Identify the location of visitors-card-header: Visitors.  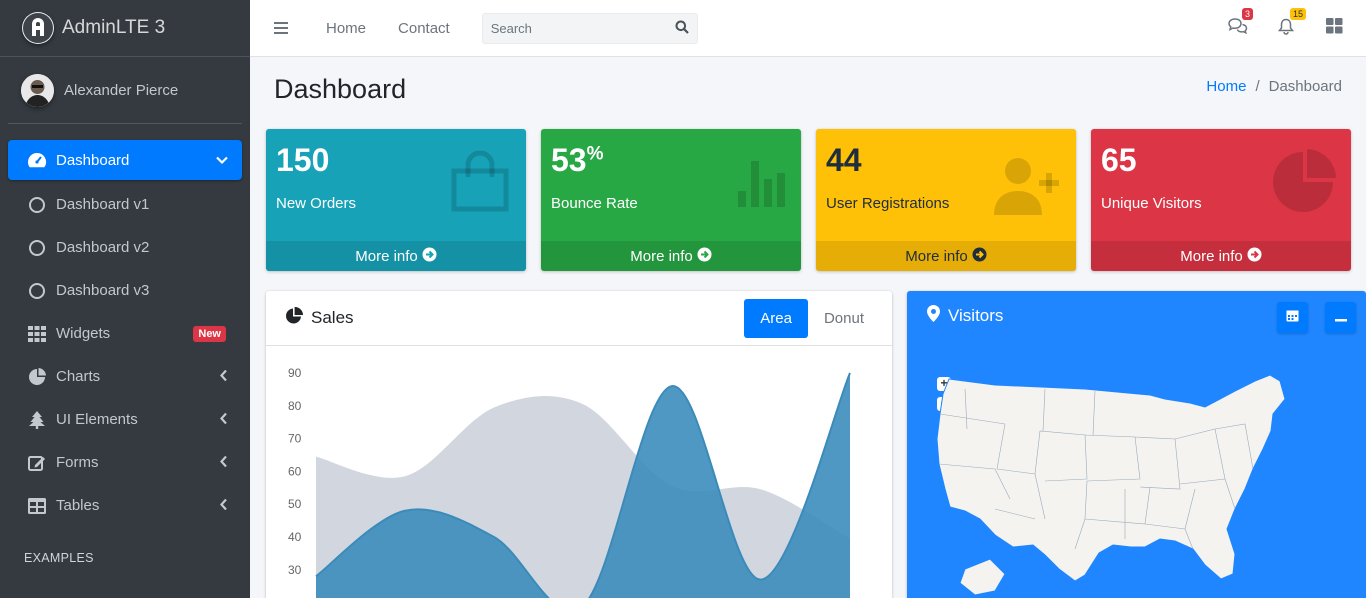
(1136, 316).